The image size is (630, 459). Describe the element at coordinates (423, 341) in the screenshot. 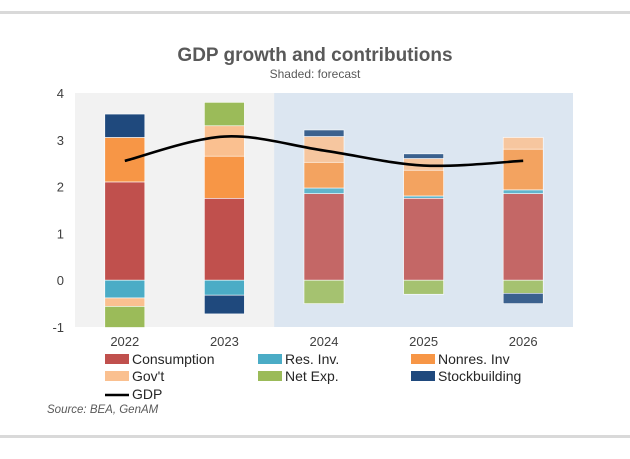

I see `x-tick-label: 2025` at that location.